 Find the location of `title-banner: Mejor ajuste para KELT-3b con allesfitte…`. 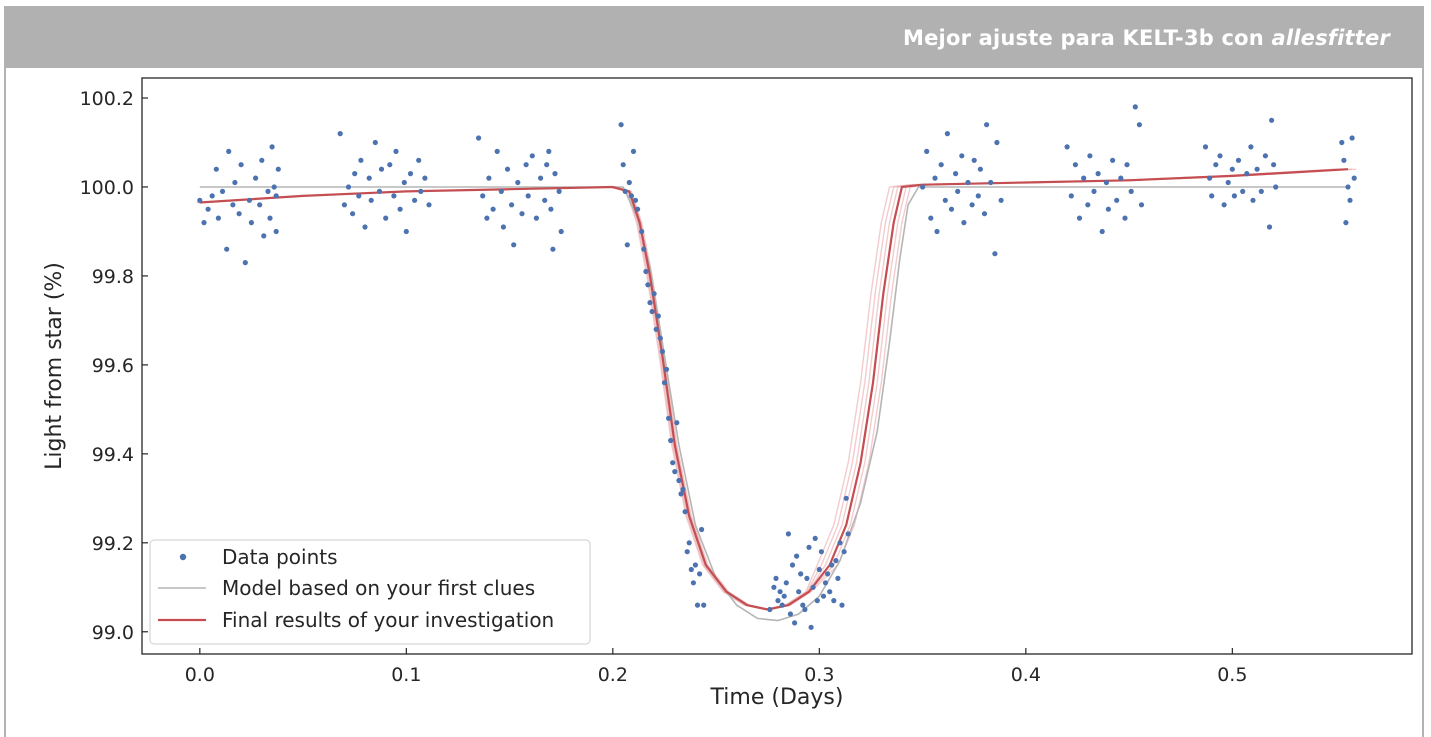

title-banner: Mejor ajuste para KELT-3b con allesfitte… is located at coordinates (714, 37).